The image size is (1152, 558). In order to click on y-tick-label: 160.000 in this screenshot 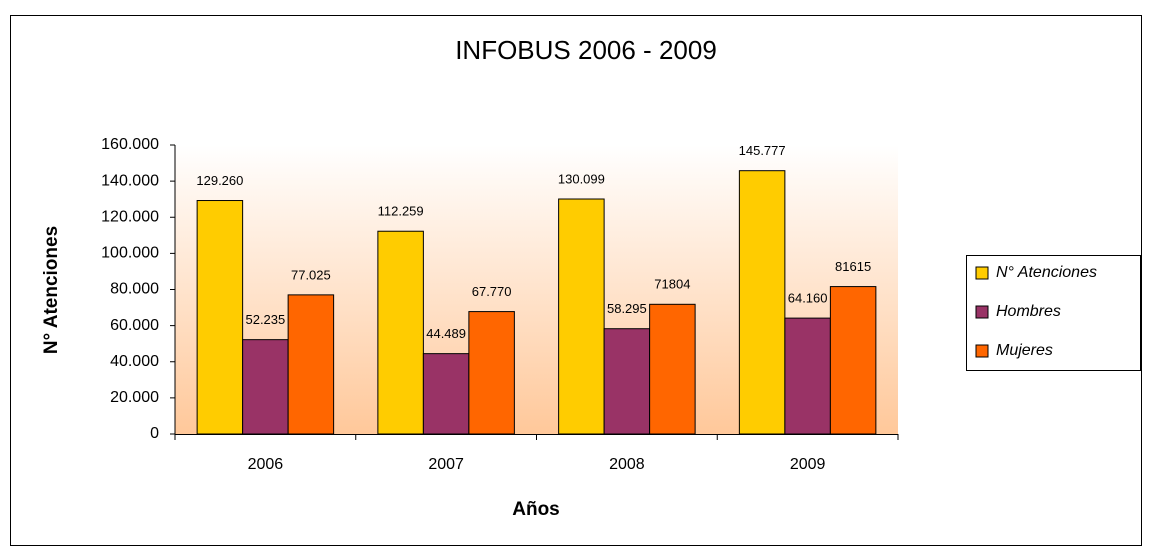, I will do `click(130, 144)`.